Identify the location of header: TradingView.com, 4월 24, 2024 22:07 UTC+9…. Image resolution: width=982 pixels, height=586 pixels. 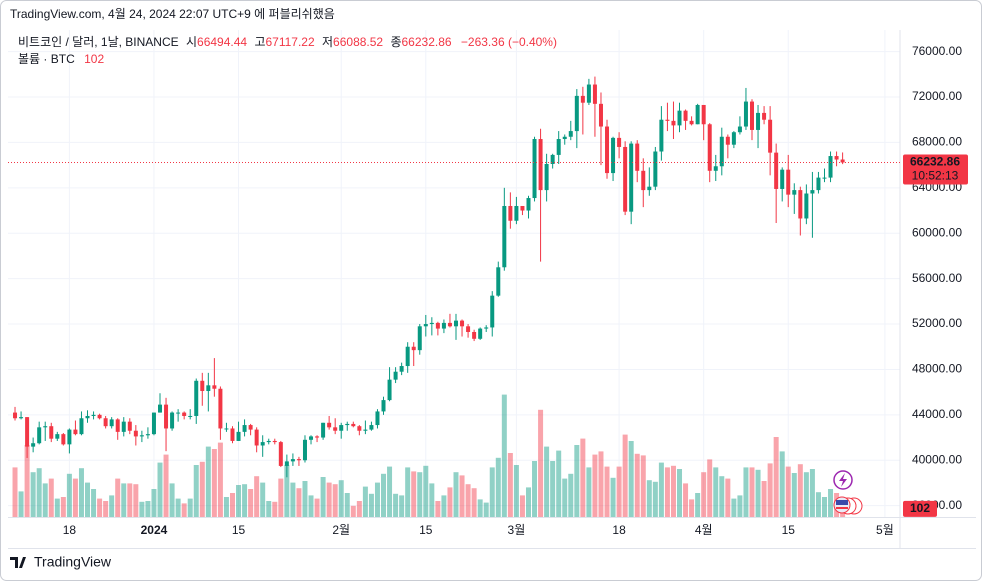
(172, 14).